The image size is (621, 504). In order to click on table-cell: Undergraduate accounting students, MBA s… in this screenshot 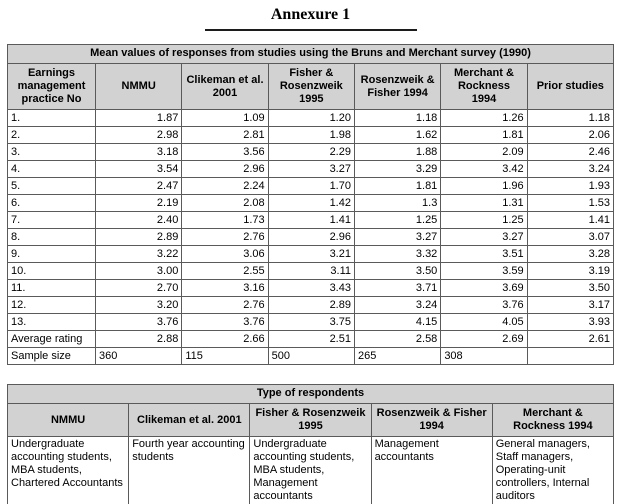, I will do `click(68, 470)`.